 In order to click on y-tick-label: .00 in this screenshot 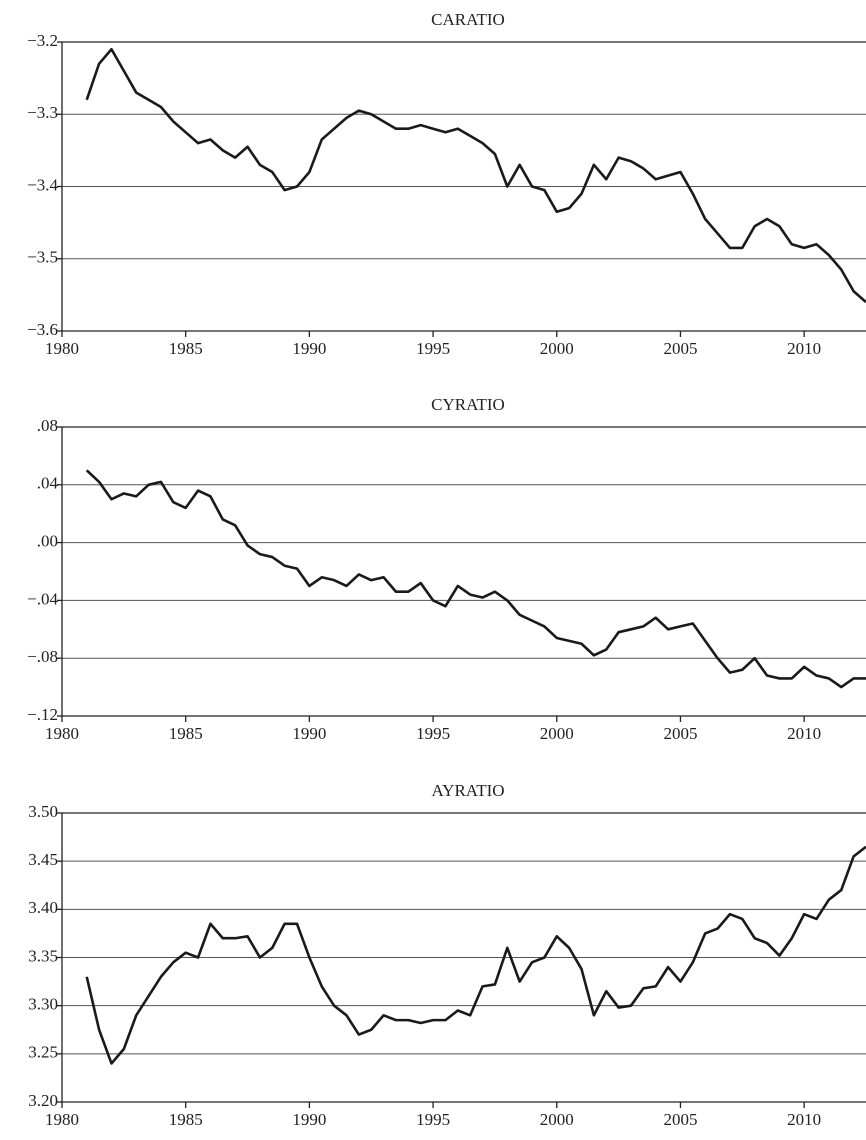, I will do `click(47, 541)`.